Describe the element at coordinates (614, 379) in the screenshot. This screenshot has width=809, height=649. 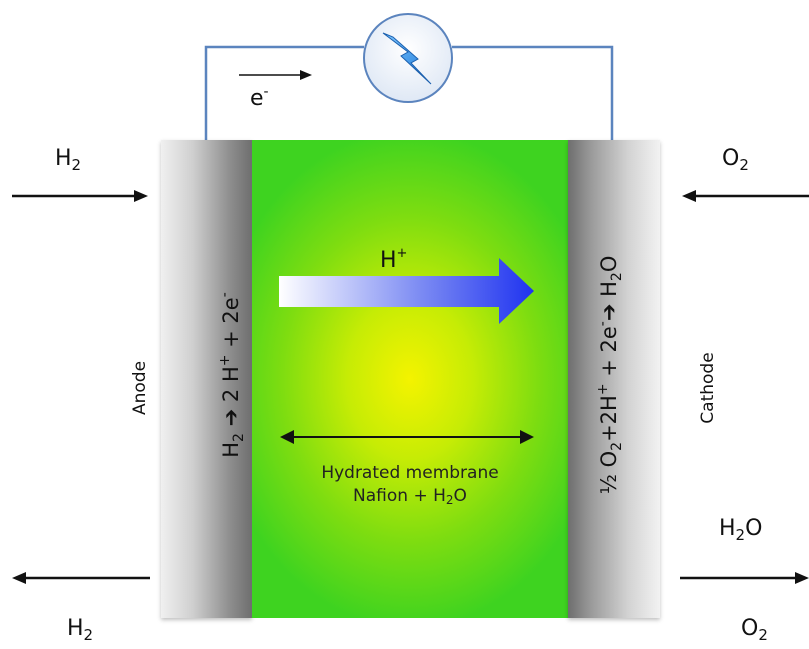
I see `cathode-electrode` at that location.